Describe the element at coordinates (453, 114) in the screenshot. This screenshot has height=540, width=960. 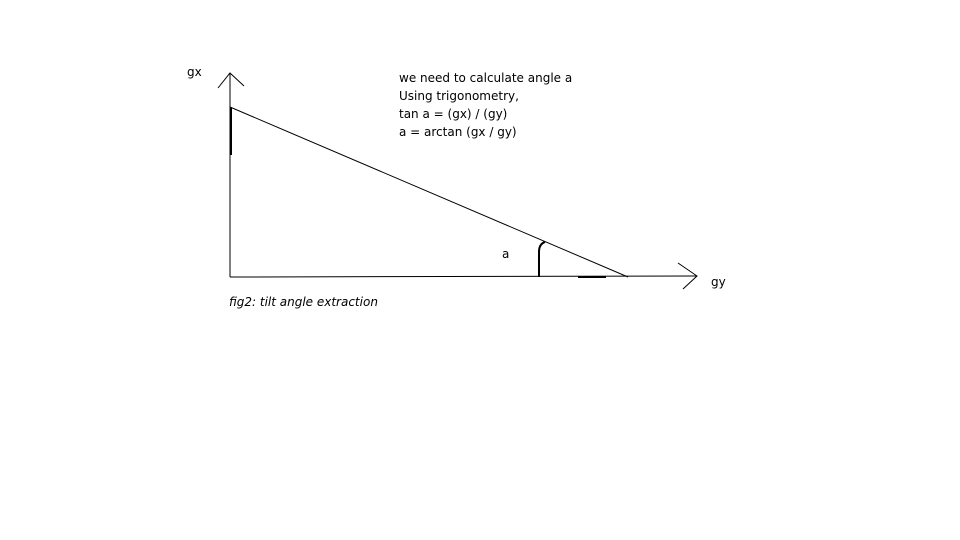
I see `note-line: tan a = (gx) / (gy)` at that location.